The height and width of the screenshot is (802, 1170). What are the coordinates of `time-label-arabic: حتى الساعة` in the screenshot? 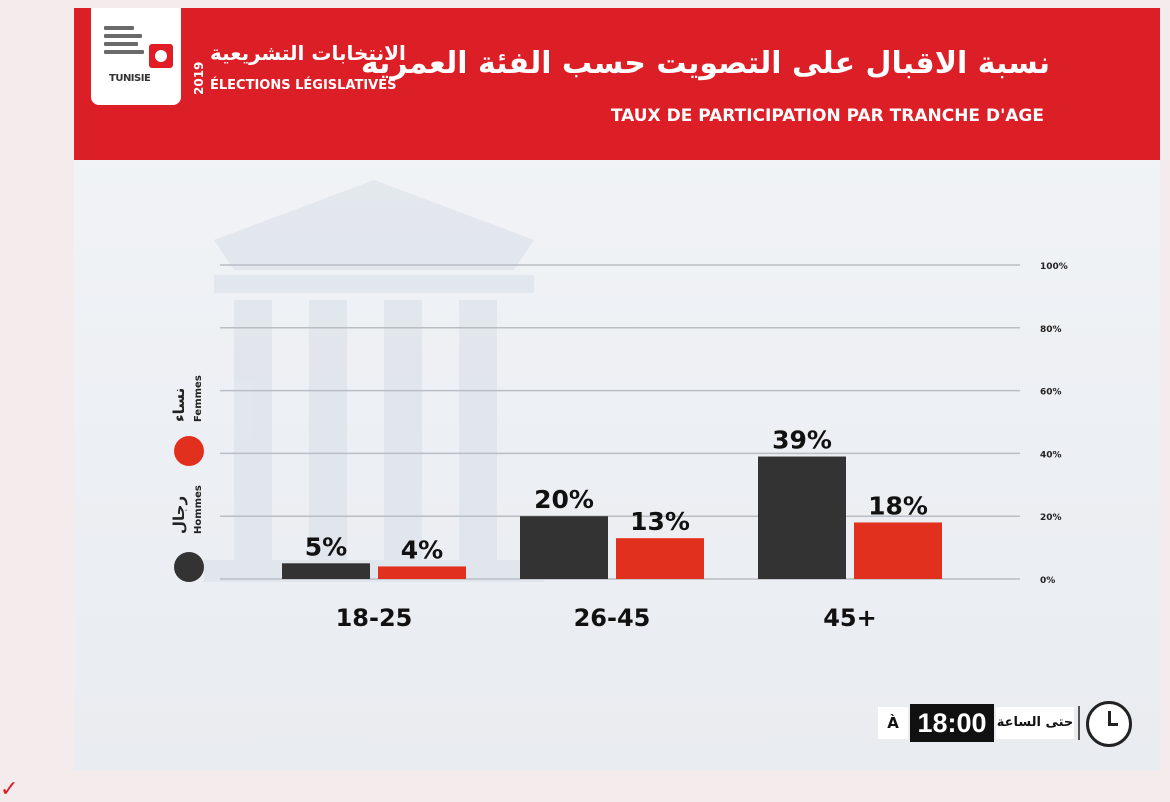 It's located at (1035, 723).